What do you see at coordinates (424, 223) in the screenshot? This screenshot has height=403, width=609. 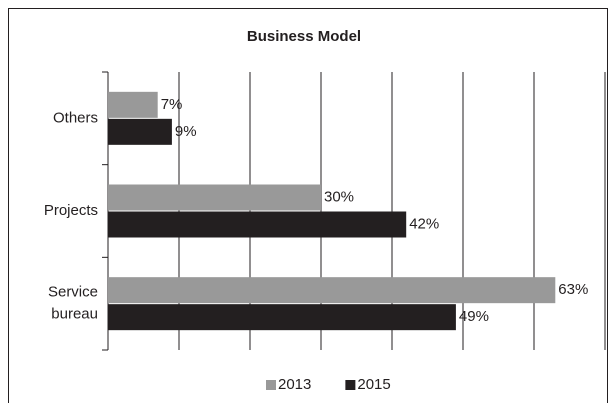 I see `data-label: 42%` at bounding box center [424, 223].